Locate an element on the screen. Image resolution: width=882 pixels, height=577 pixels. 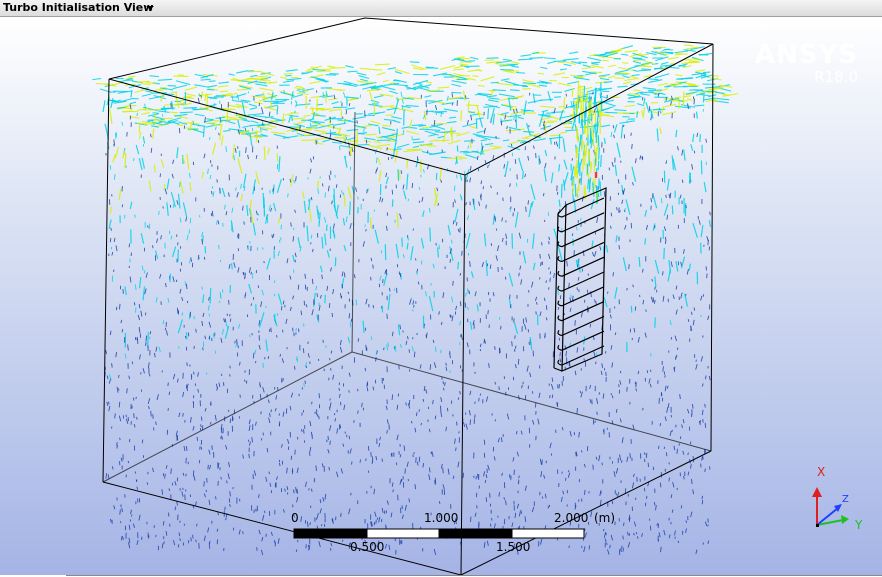
scale-label-0500: 0.500 is located at coordinates (367, 547).